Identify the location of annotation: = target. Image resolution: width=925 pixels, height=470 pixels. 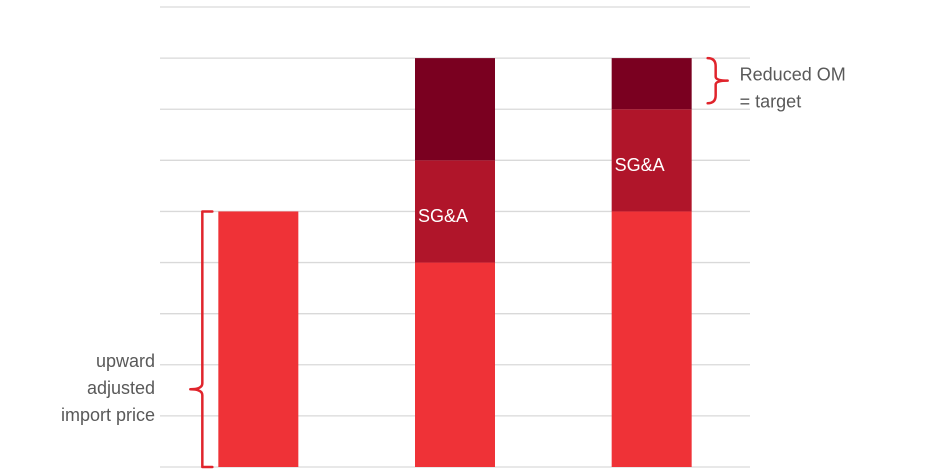
(771, 101).